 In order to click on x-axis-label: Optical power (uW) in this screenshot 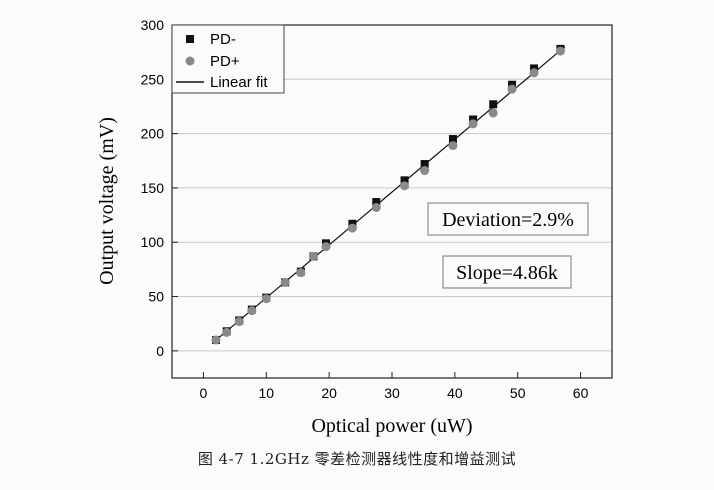, I will do `click(391, 426)`.